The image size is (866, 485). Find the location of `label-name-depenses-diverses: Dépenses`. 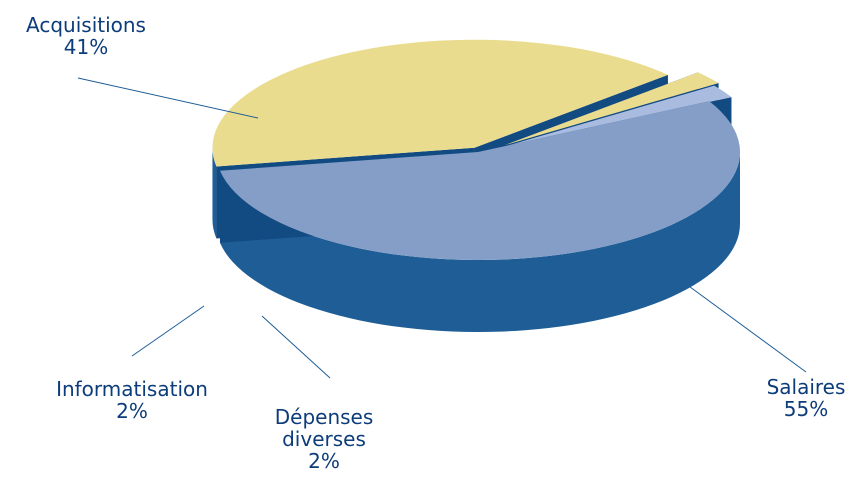

label-name-depenses-diverses: Dépenses is located at coordinates (324, 417).